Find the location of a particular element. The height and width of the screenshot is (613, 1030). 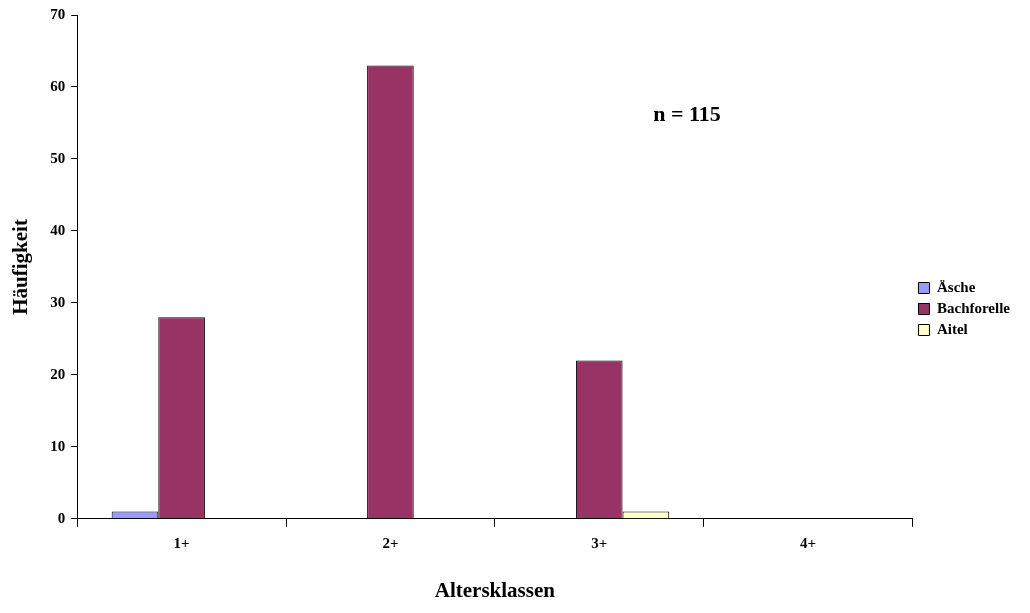

y-axis-title: Häufigkeit is located at coordinates (20, 267).